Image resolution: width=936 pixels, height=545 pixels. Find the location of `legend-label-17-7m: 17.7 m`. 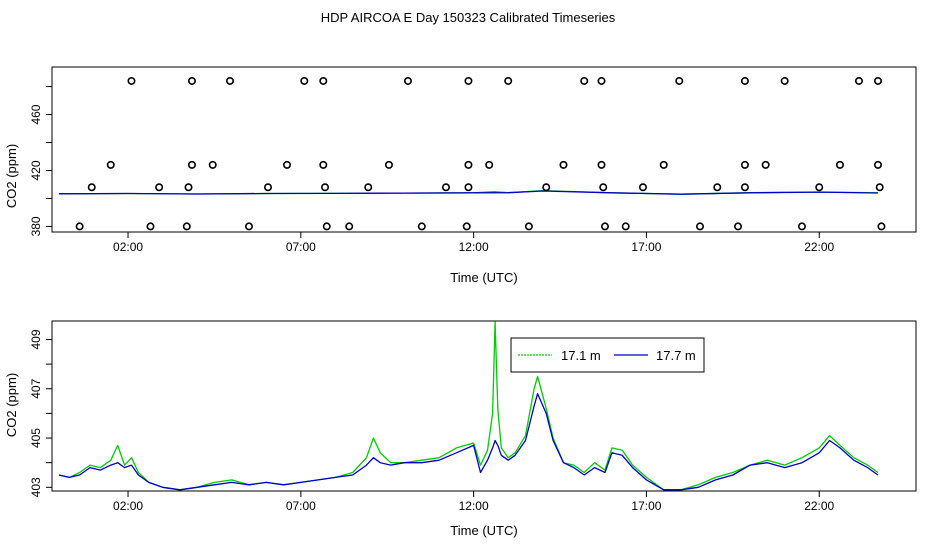

legend-label-17-7m: 17.7 m is located at coordinates (676, 355).